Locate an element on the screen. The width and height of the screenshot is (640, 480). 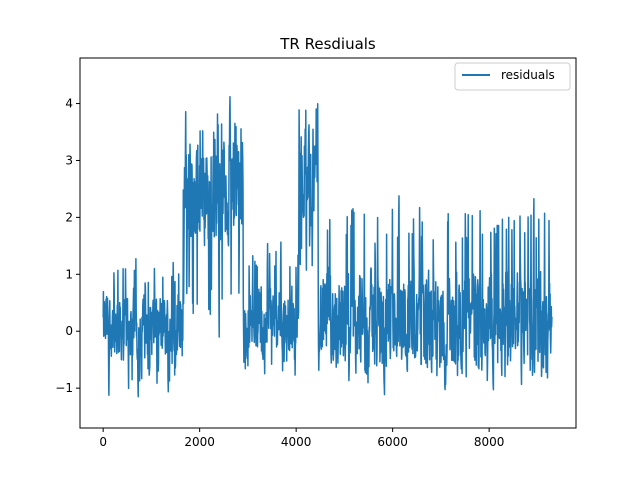
legend: residuals is located at coordinates (512, 76).